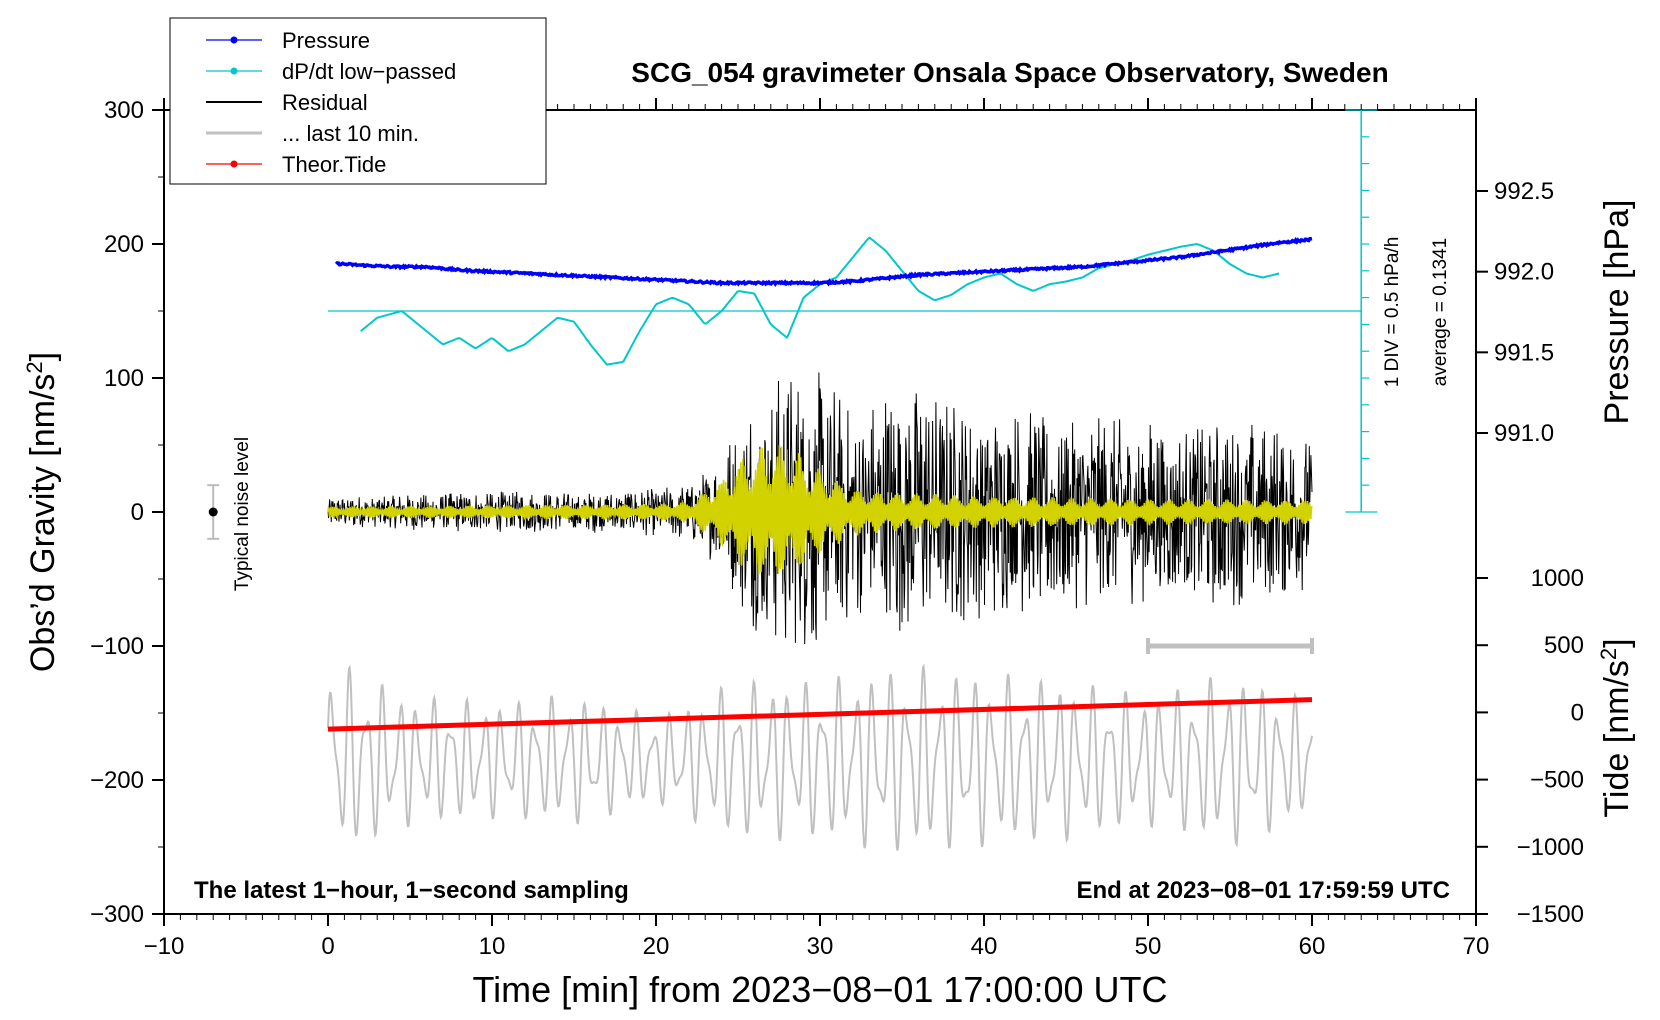 The height and width of the screenshot is (1020, 1660). Describe the element at coordinates (124, 378) in the screenshot. I see `y-tick-label: 100` at that location.